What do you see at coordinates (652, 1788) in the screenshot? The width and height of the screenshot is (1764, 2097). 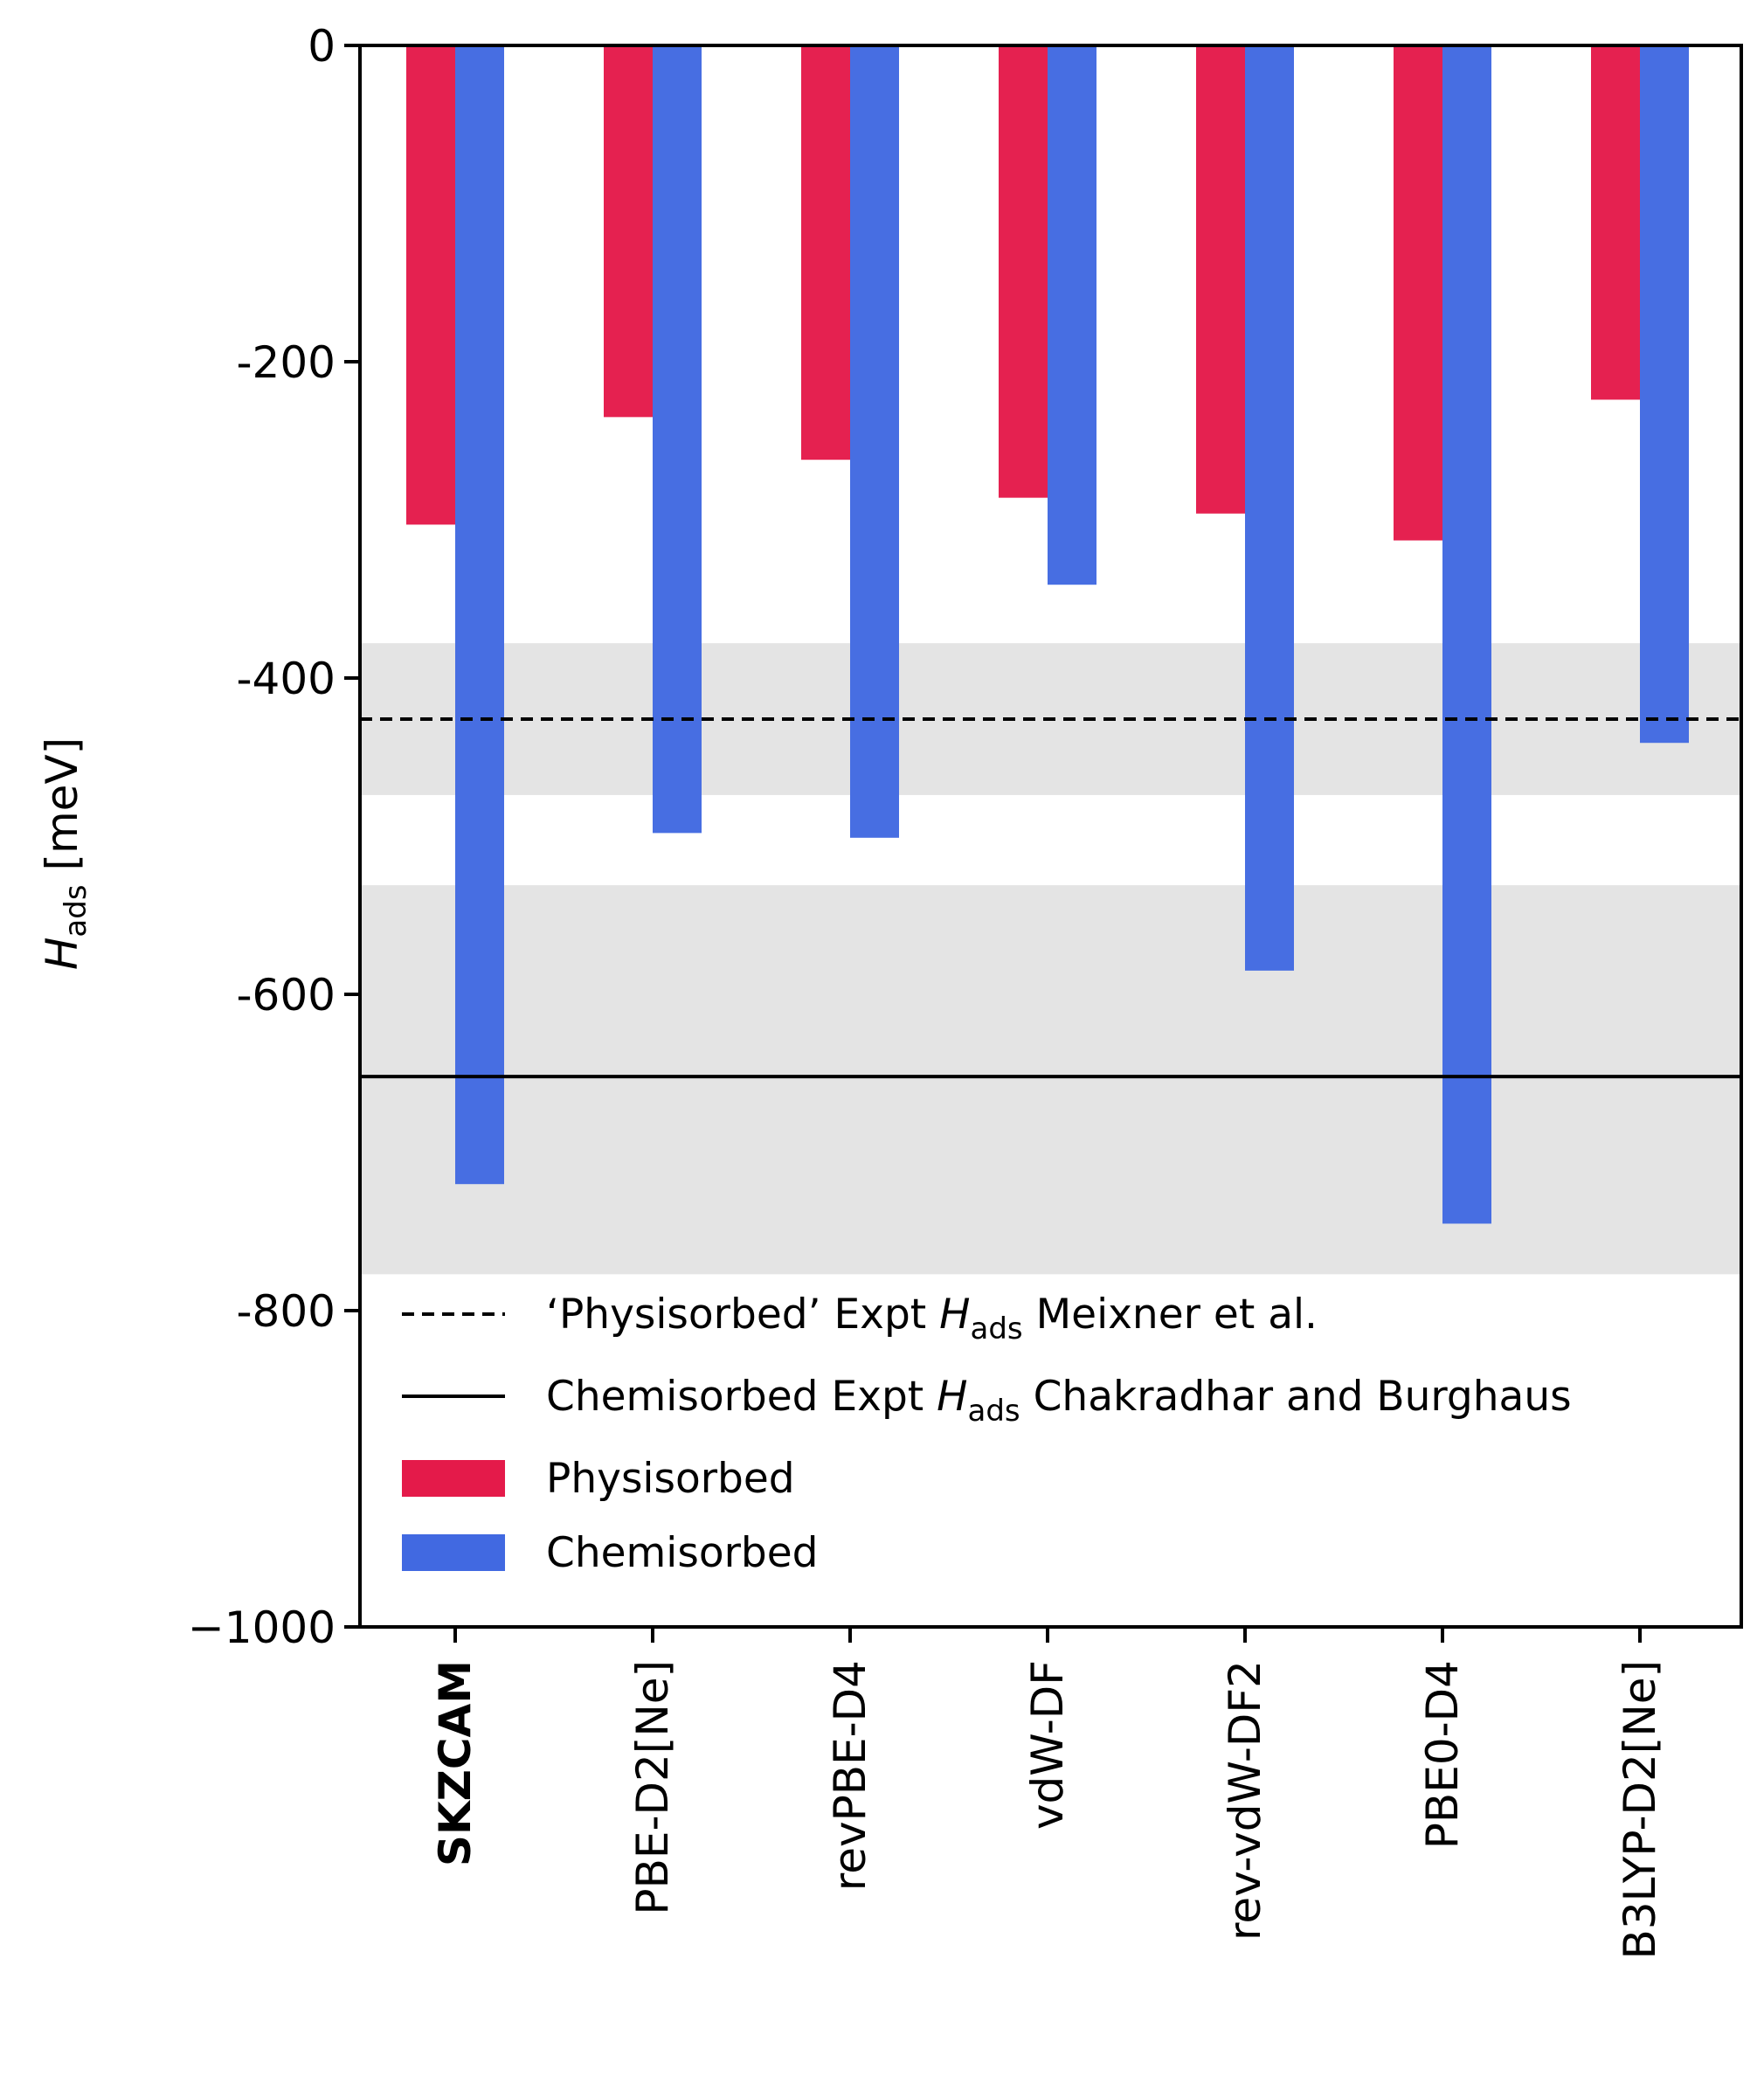 I see `x-category-label: PBE-D2[Ne]` at bounding box center [652, 1788].